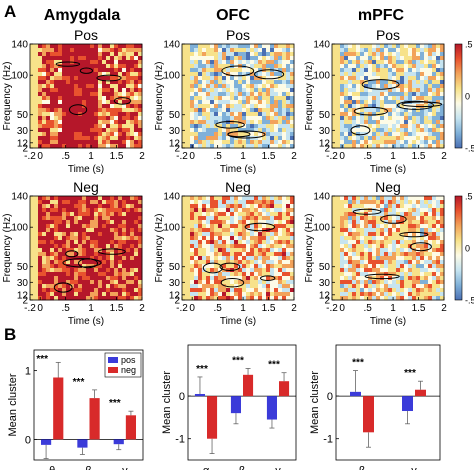  I want to click on y-tick-label: 2, so click(25, 149).